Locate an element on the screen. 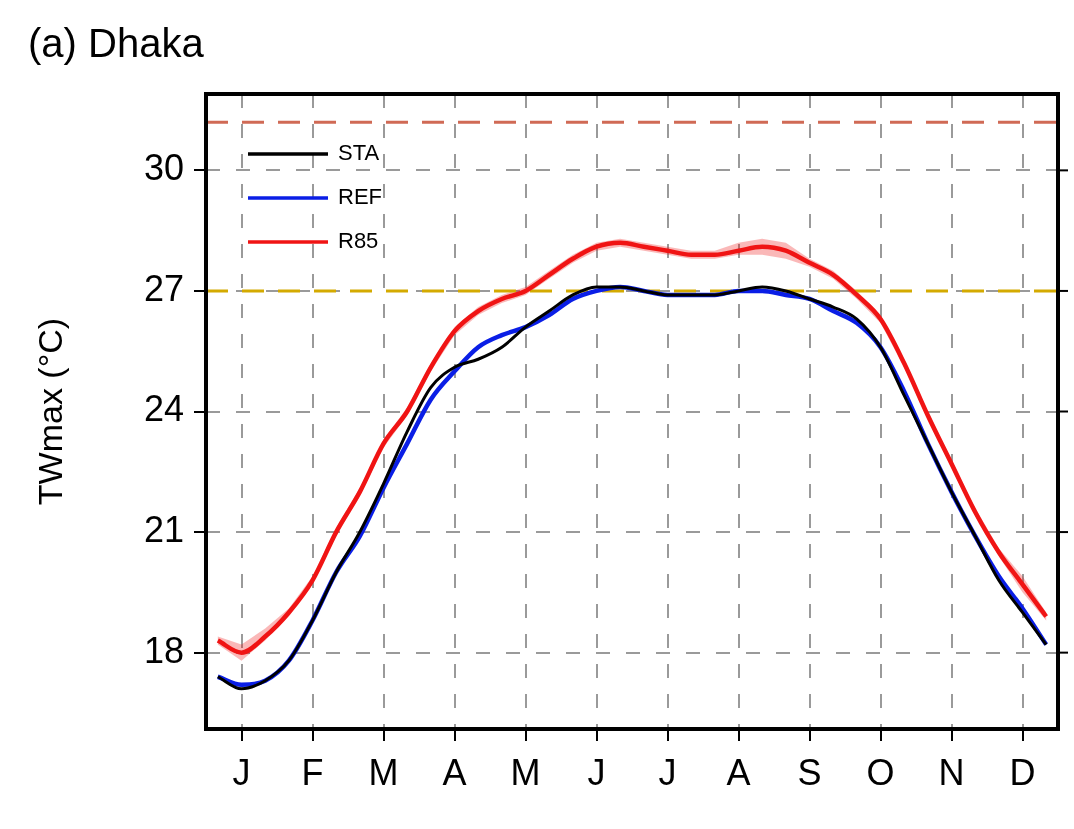  legend-label: R85 is located at coordinates (358, 241).